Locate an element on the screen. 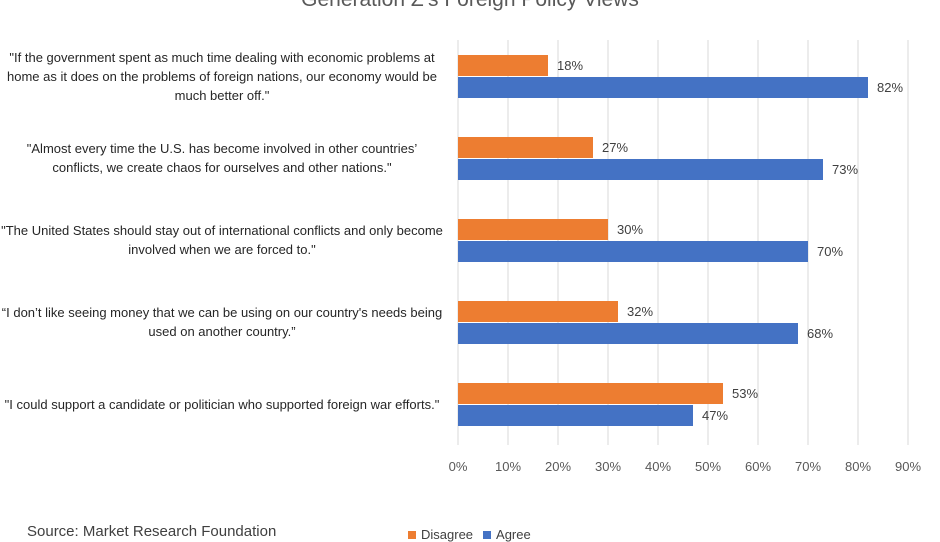 The width and height of the screenshot is (940, 542). data-label: 18% is located at coordinates (570, 65).